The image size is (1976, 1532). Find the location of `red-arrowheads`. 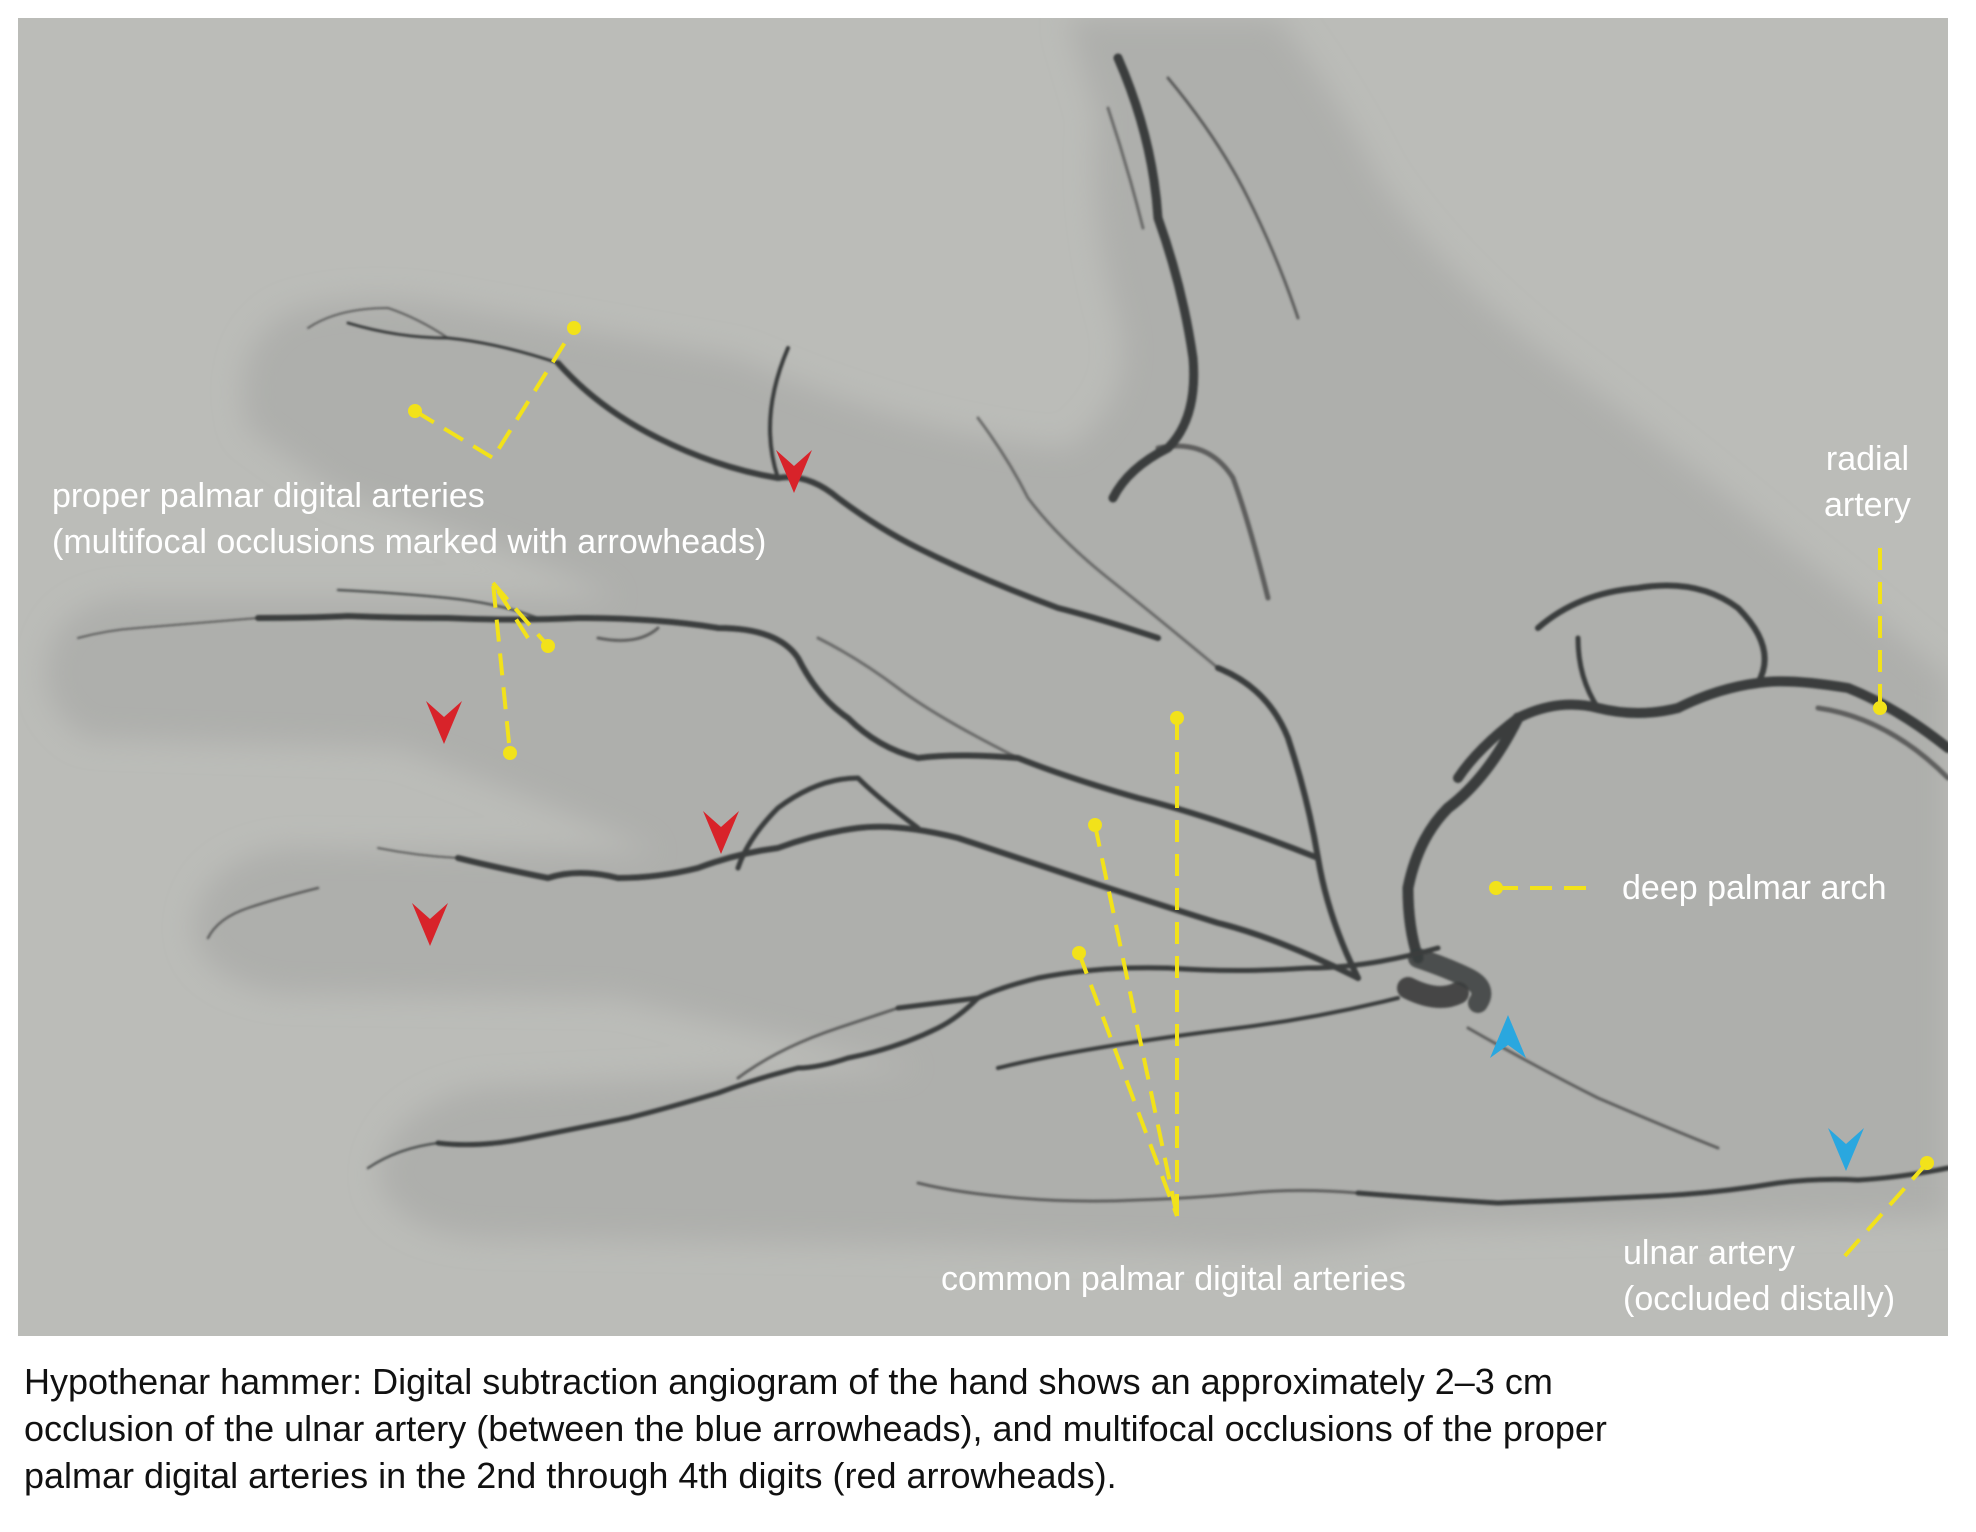

red-arrowheads is located at coordinates (612, 698).